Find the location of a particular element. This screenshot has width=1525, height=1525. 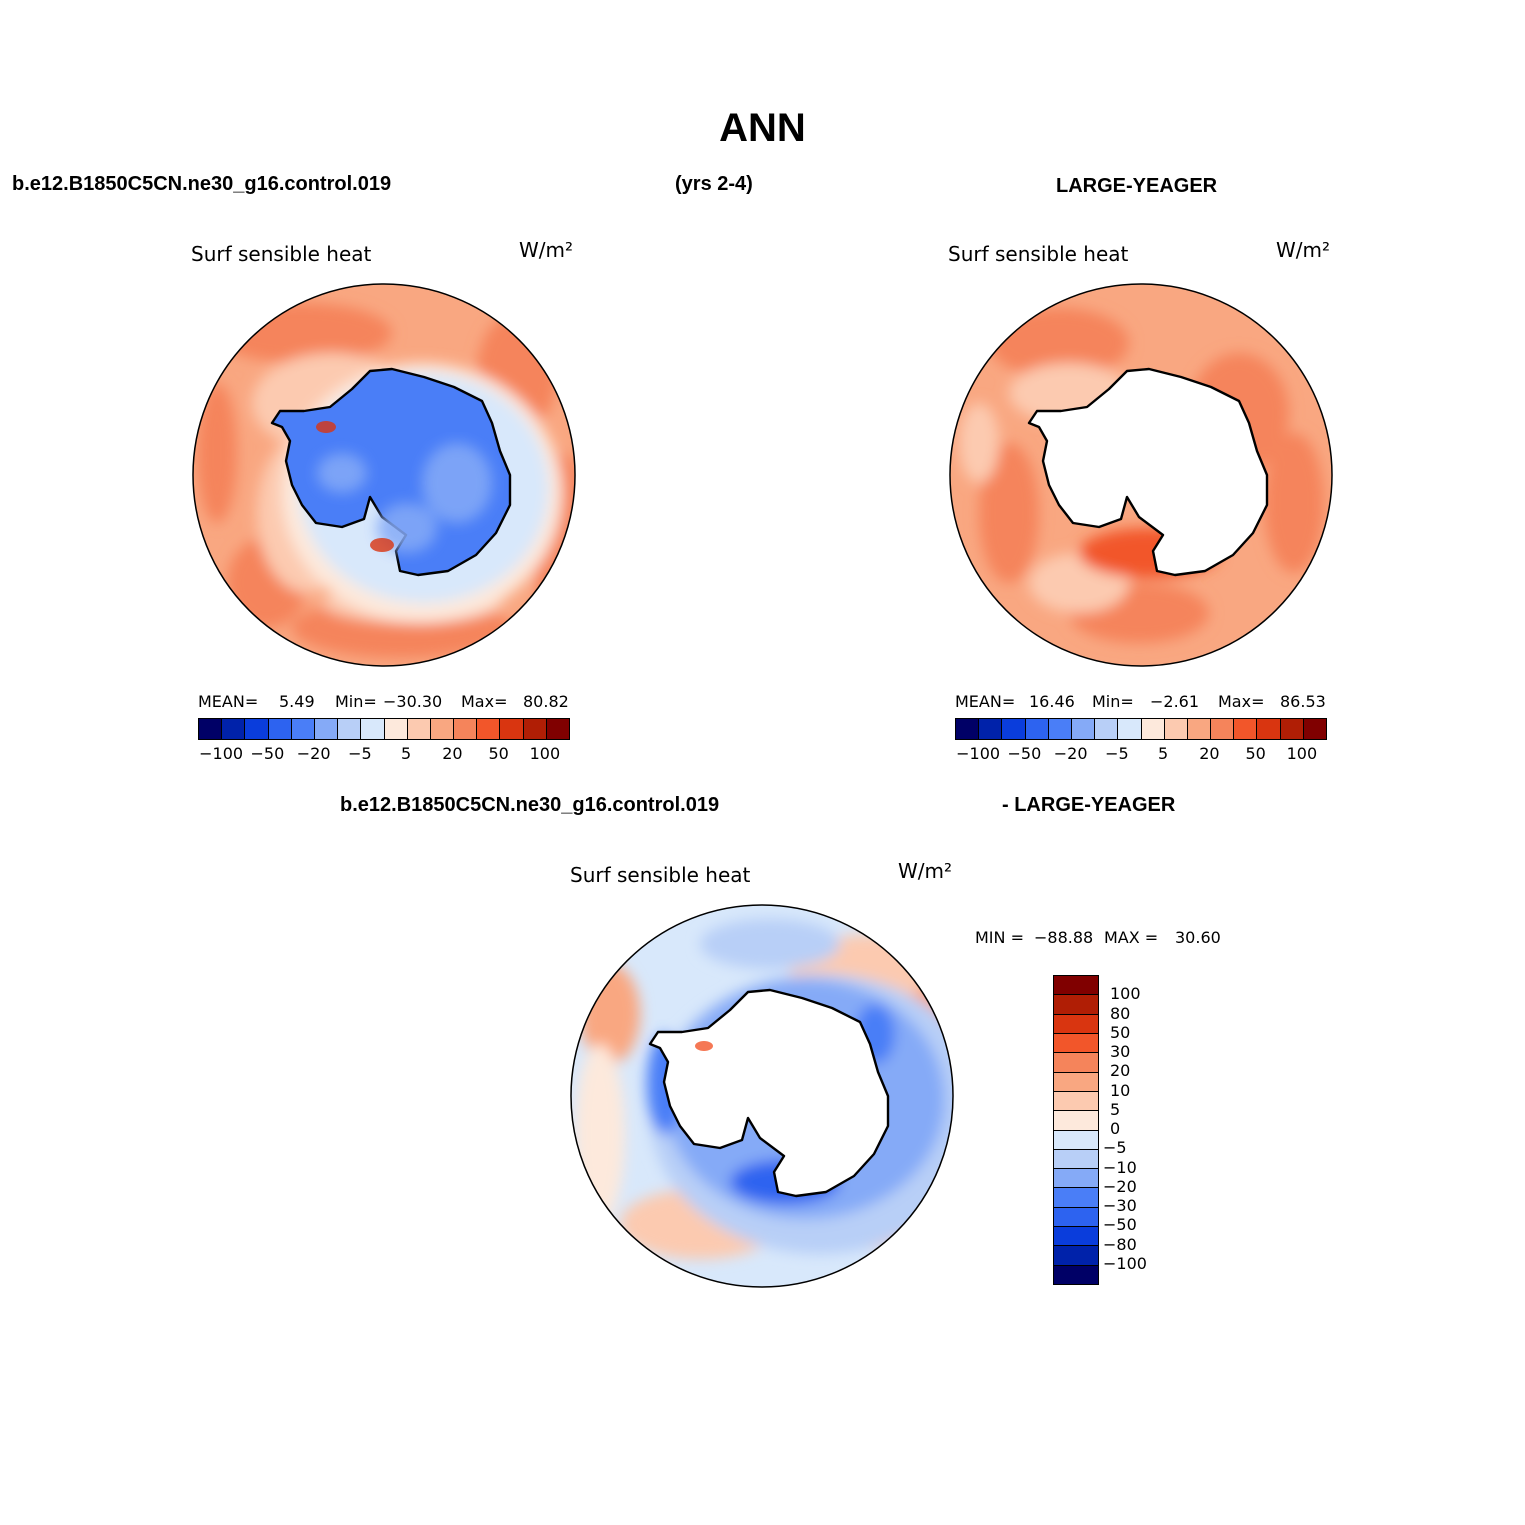

colorbar-tick-label: 0 is located at coordinates (1115, 1128).